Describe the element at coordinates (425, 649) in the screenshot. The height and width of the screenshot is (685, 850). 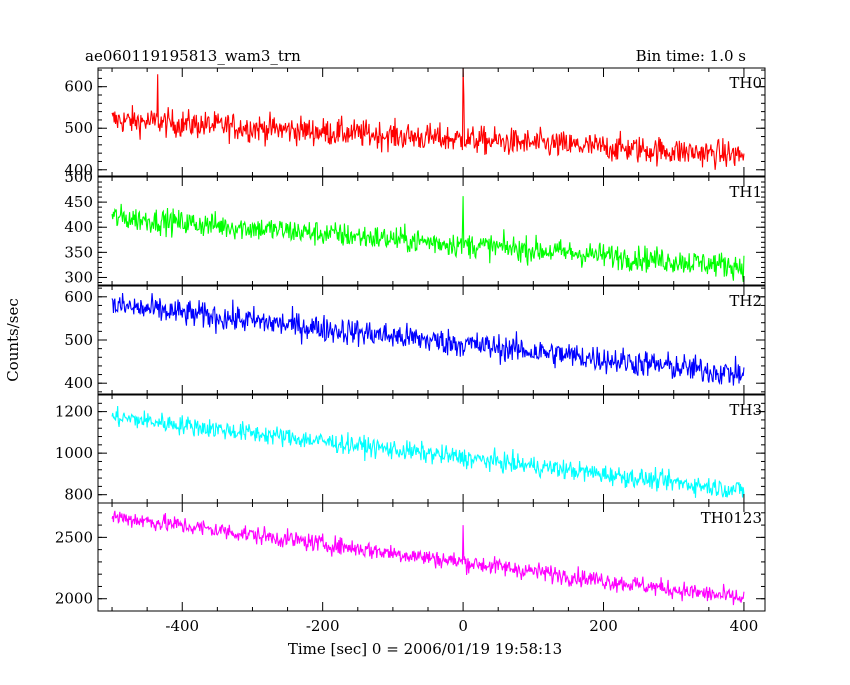
I see `x-axis-label: Time [sec] 0 = 2006/01/19 19:58:13` at that location.